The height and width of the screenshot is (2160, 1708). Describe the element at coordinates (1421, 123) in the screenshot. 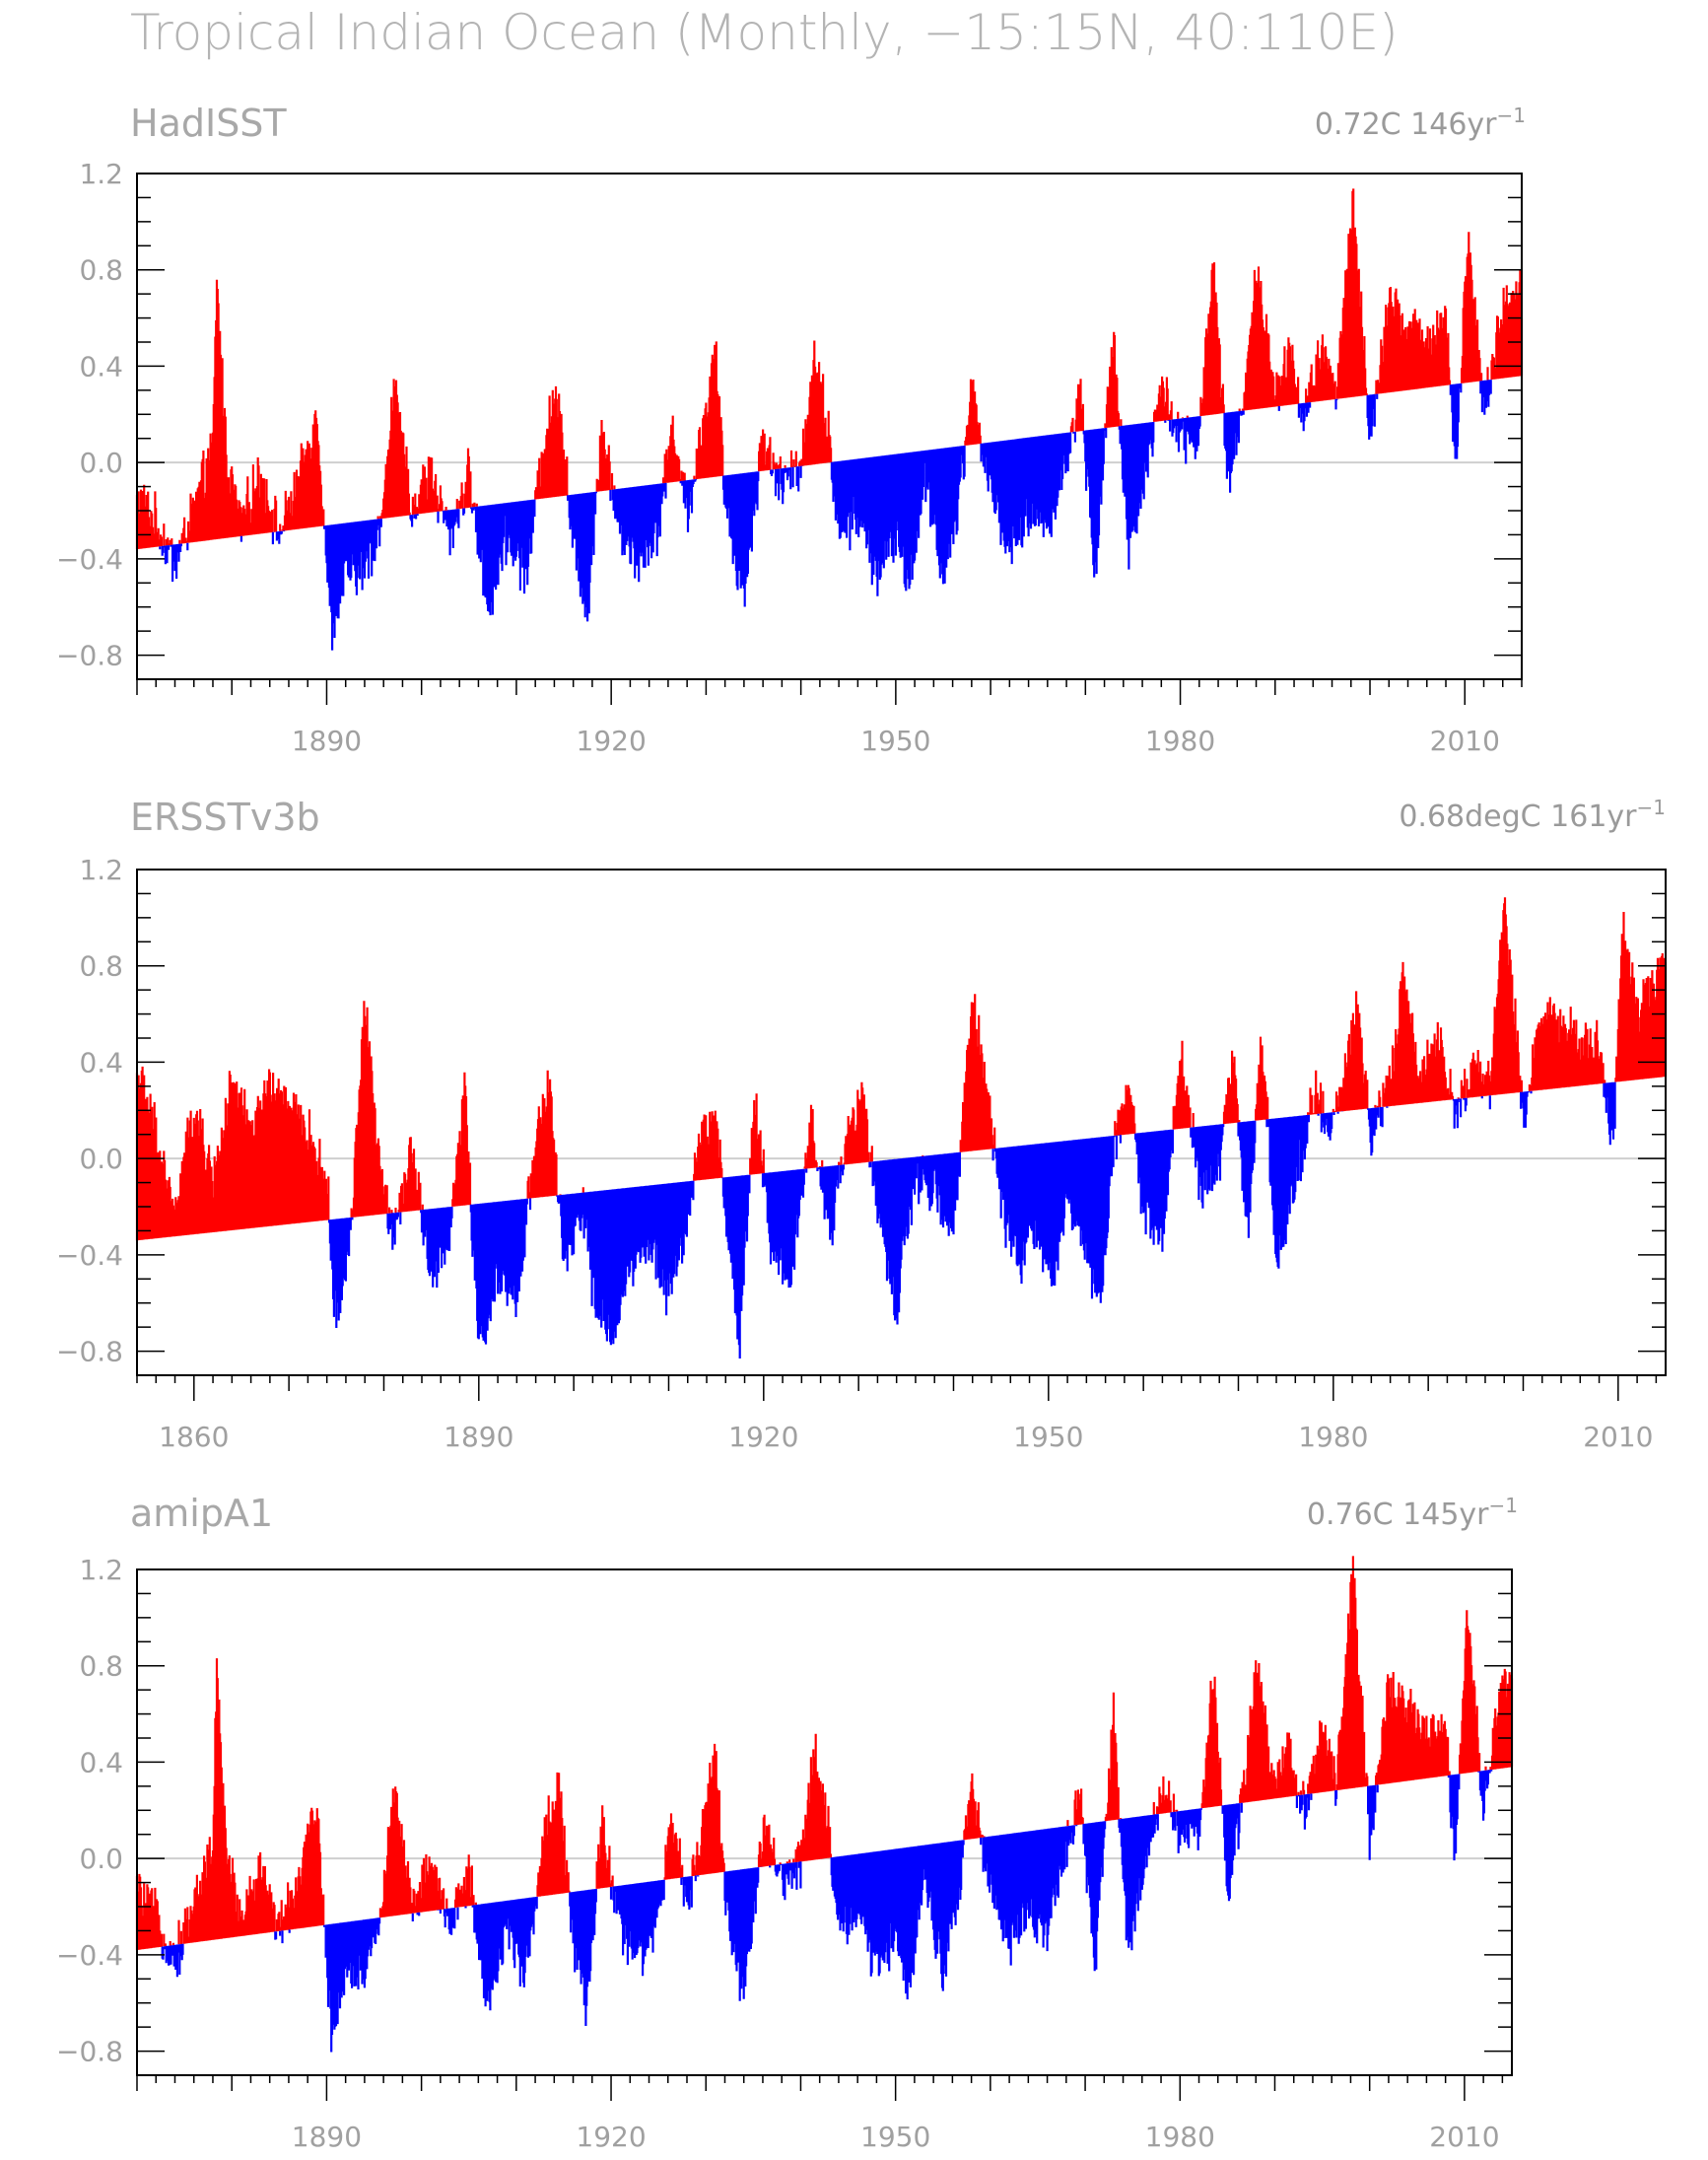

I see `trend-label: 0.72C 146yr−1` at that location.